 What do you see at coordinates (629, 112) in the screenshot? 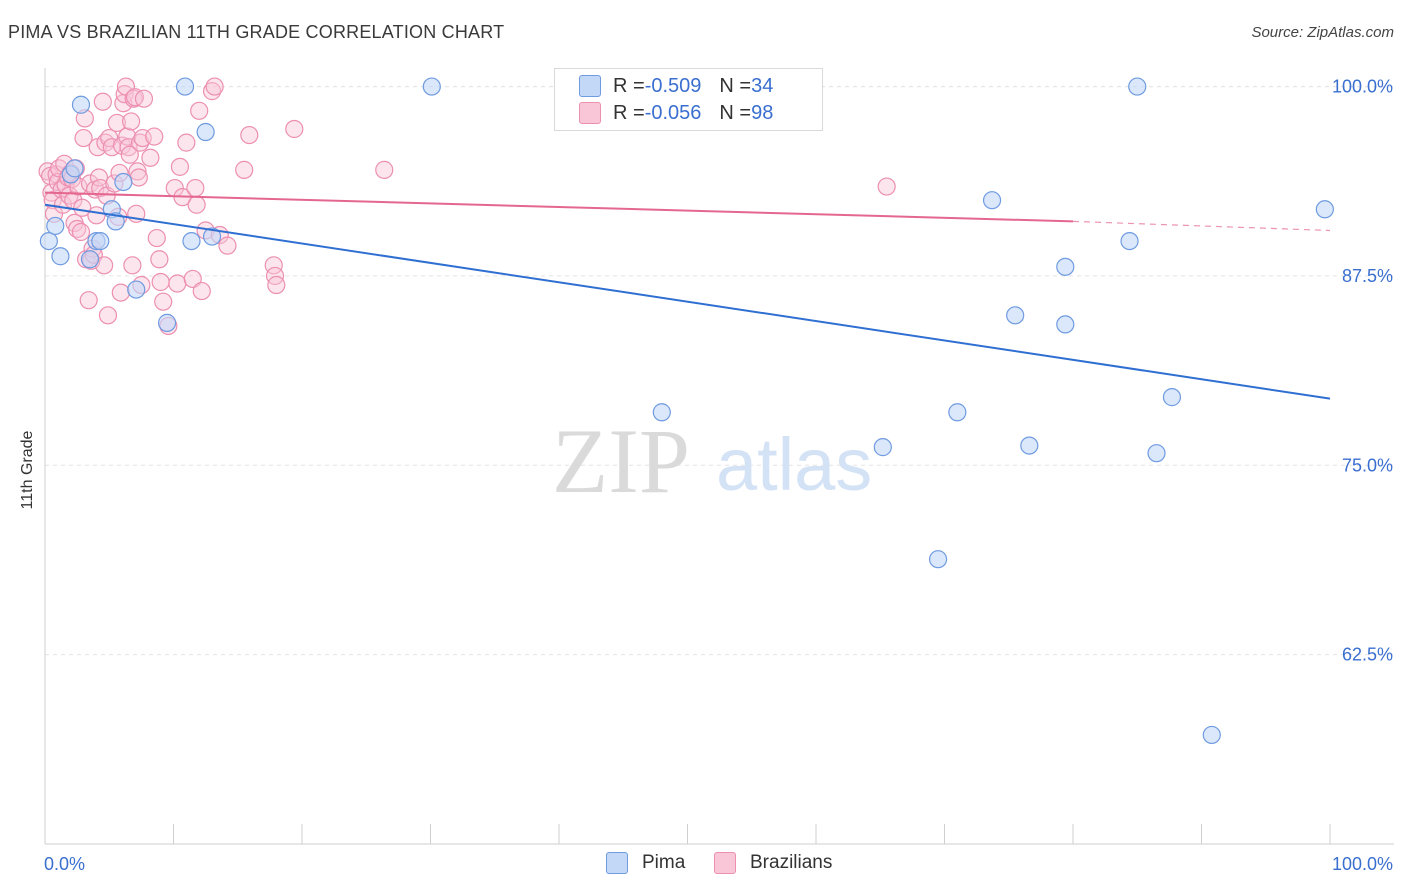
I see `braz-r-label: R =` at bounding box center [629, 112].